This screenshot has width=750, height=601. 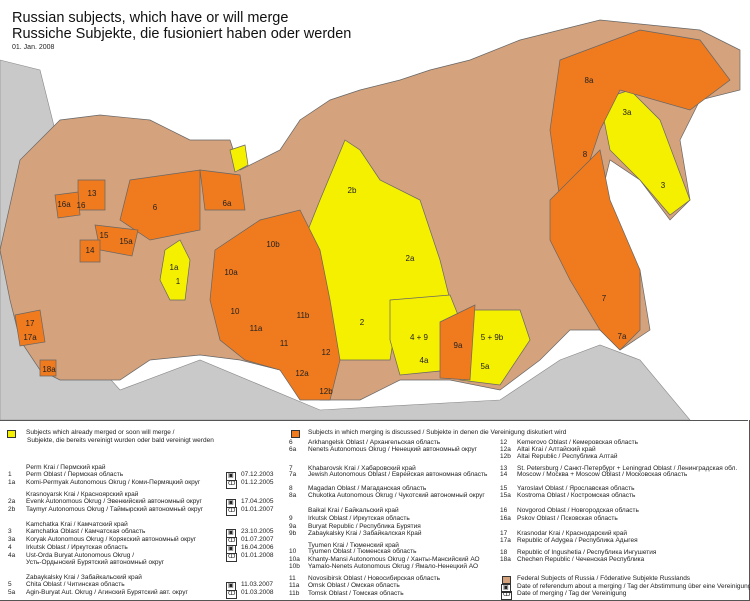 What do you see at coordinates (492, 337) in the screenshot?
I see `map-label: 5 + 9b` at bounding box center [492, 337].